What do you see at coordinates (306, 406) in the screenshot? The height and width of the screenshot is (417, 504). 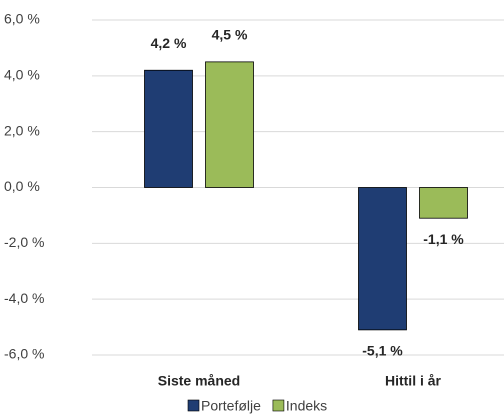 I see `legend-label: Indeks` at bounding box center [306, 406].